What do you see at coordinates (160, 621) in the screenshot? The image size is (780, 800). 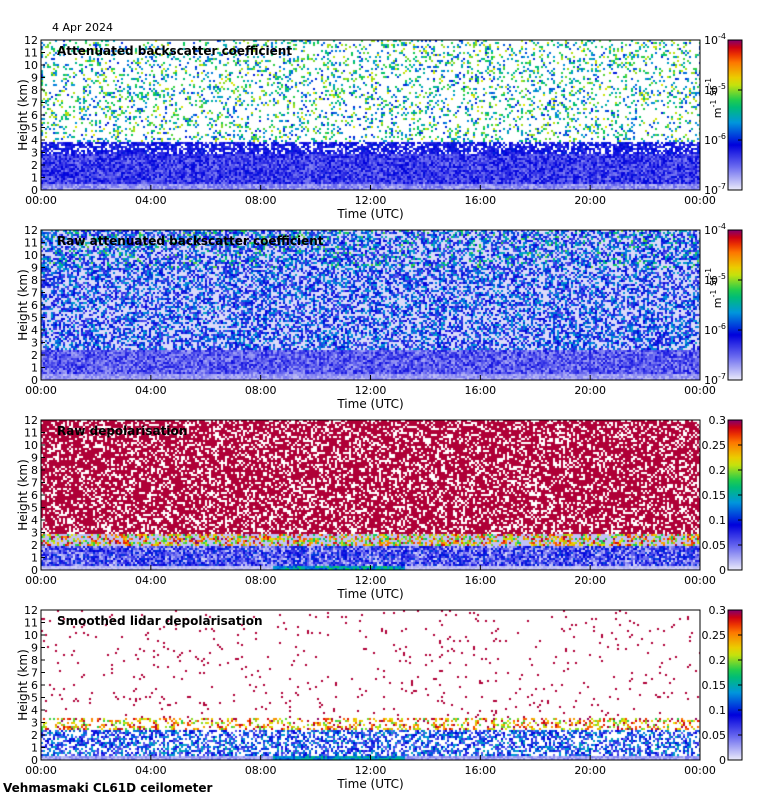 I see `panel-title: Smoothed lidar depolarisation` at bounding box center [160, 621].